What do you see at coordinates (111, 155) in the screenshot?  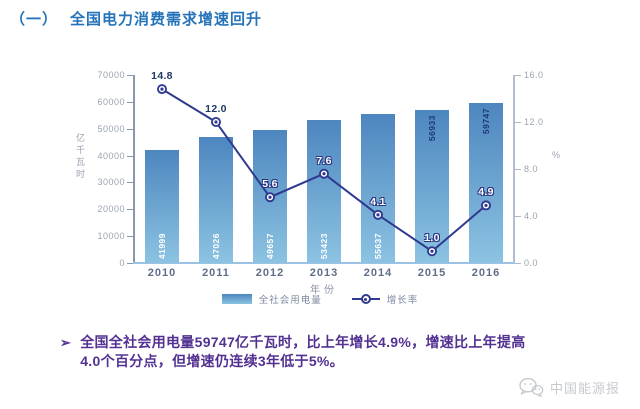 I see `y-axis-left-tick-label: 40000` at bounding box center [111, 155].